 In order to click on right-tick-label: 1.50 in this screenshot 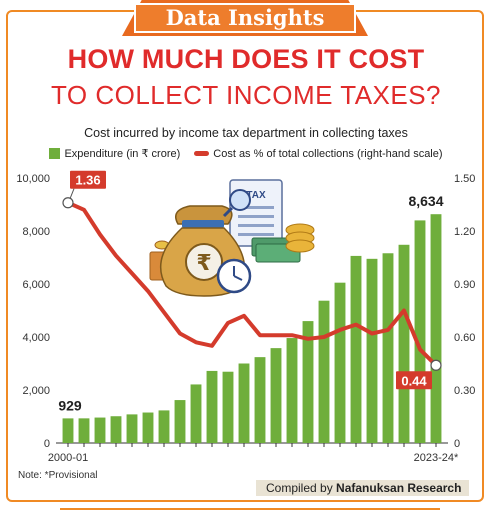, I will do `click(464, 179)`.